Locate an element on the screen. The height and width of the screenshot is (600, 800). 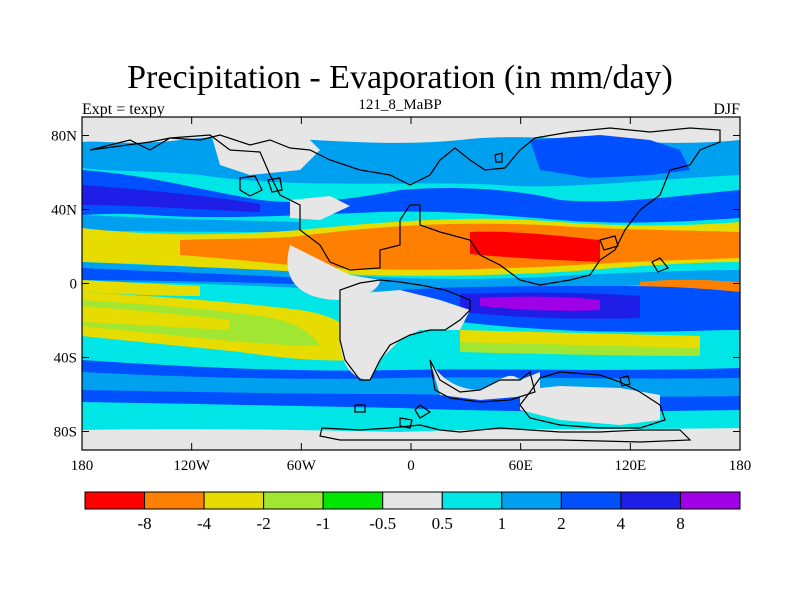
x-tick-label: 120W is located at coordinates (192, 466).